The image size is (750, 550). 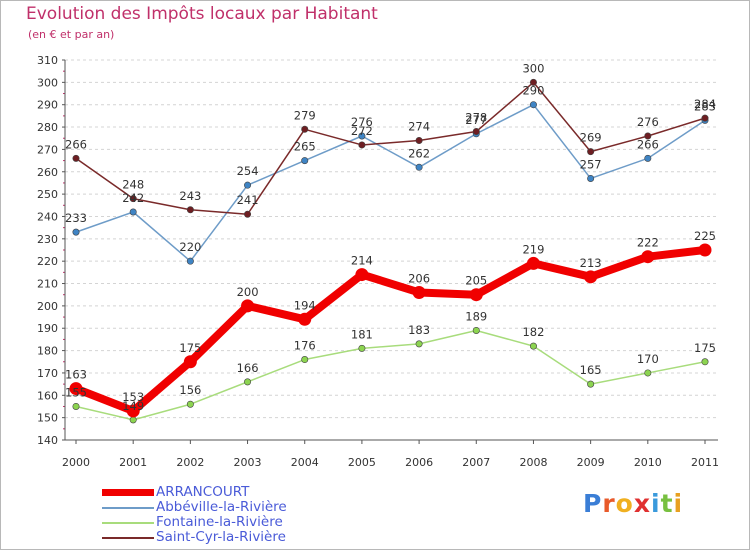 I want to click on data-label-saint-cyr-la-rivi-re-2000: 266, so click(x=76, y=144).